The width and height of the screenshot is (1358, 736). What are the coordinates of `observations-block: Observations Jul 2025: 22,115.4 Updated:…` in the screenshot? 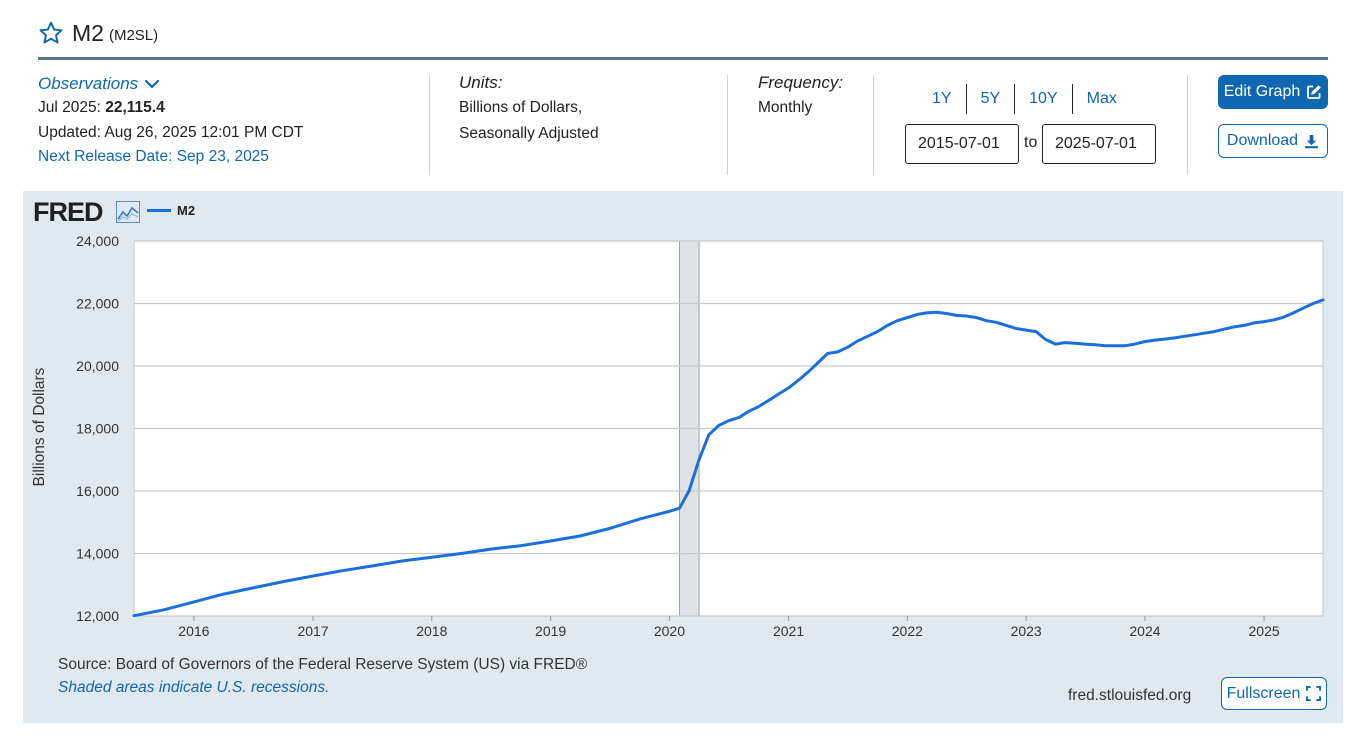 It's located at (170, 121).